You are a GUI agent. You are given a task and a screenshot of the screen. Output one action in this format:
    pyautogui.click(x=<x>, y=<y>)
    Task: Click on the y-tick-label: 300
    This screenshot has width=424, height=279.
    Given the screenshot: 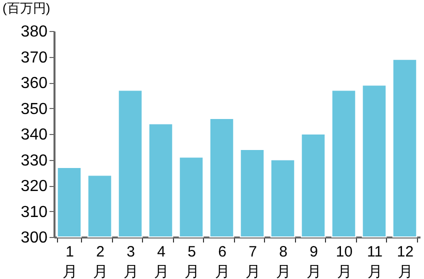 What is the action you would take?
    pyautogui.click(x=34, y=238)
    